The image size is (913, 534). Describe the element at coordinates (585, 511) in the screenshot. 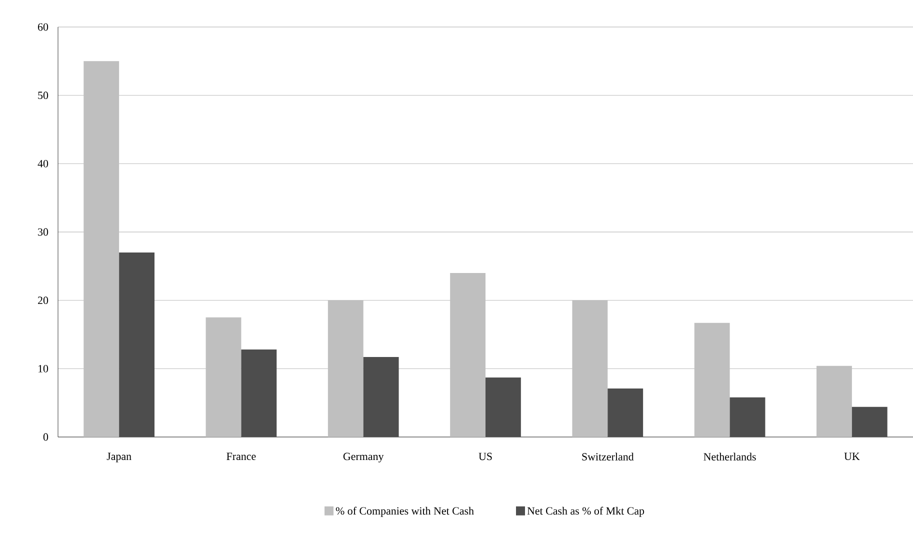

I see `legend-label: Net Cash as % of Mkt Cap` at that location.